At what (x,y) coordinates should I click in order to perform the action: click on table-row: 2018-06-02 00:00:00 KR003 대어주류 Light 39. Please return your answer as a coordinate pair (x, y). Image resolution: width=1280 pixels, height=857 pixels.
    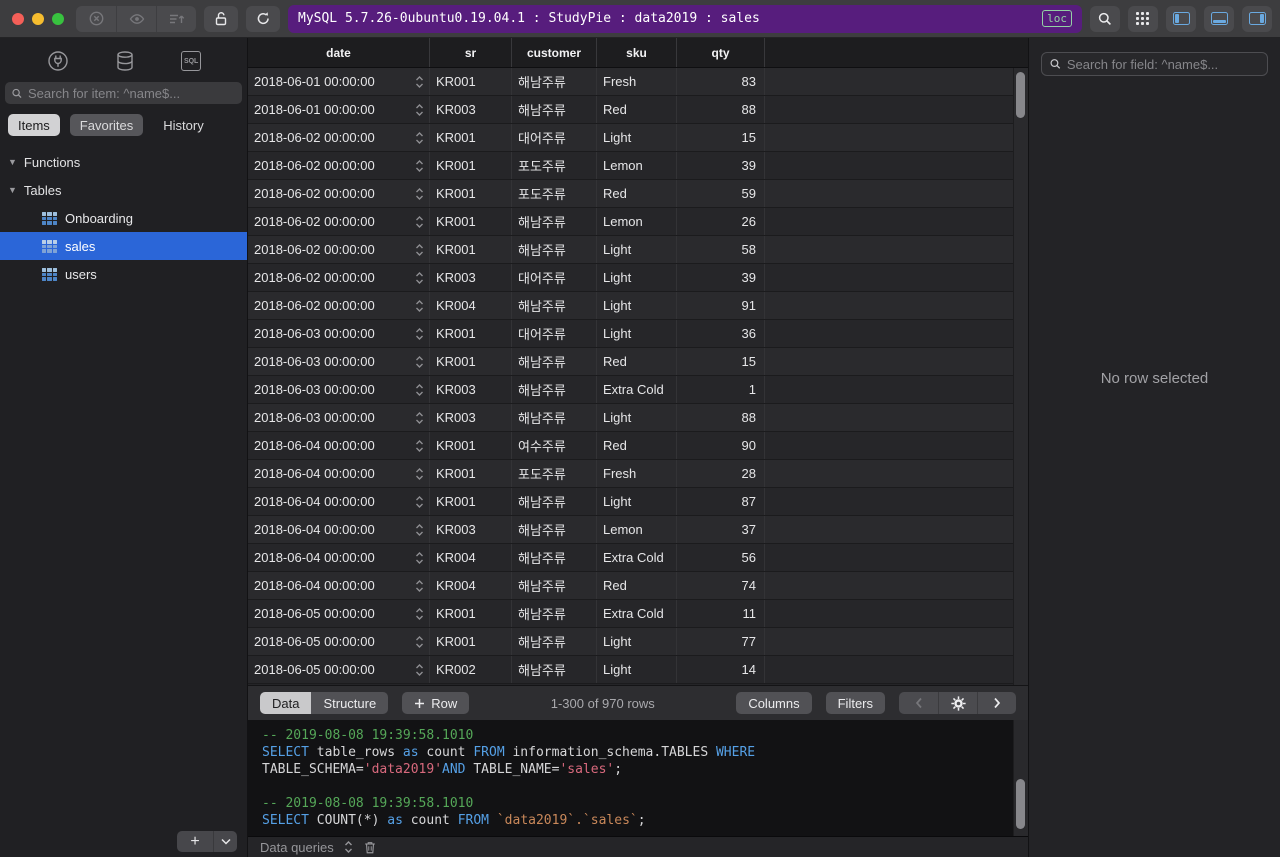
    Looking at the image, I should click on (638, 278).